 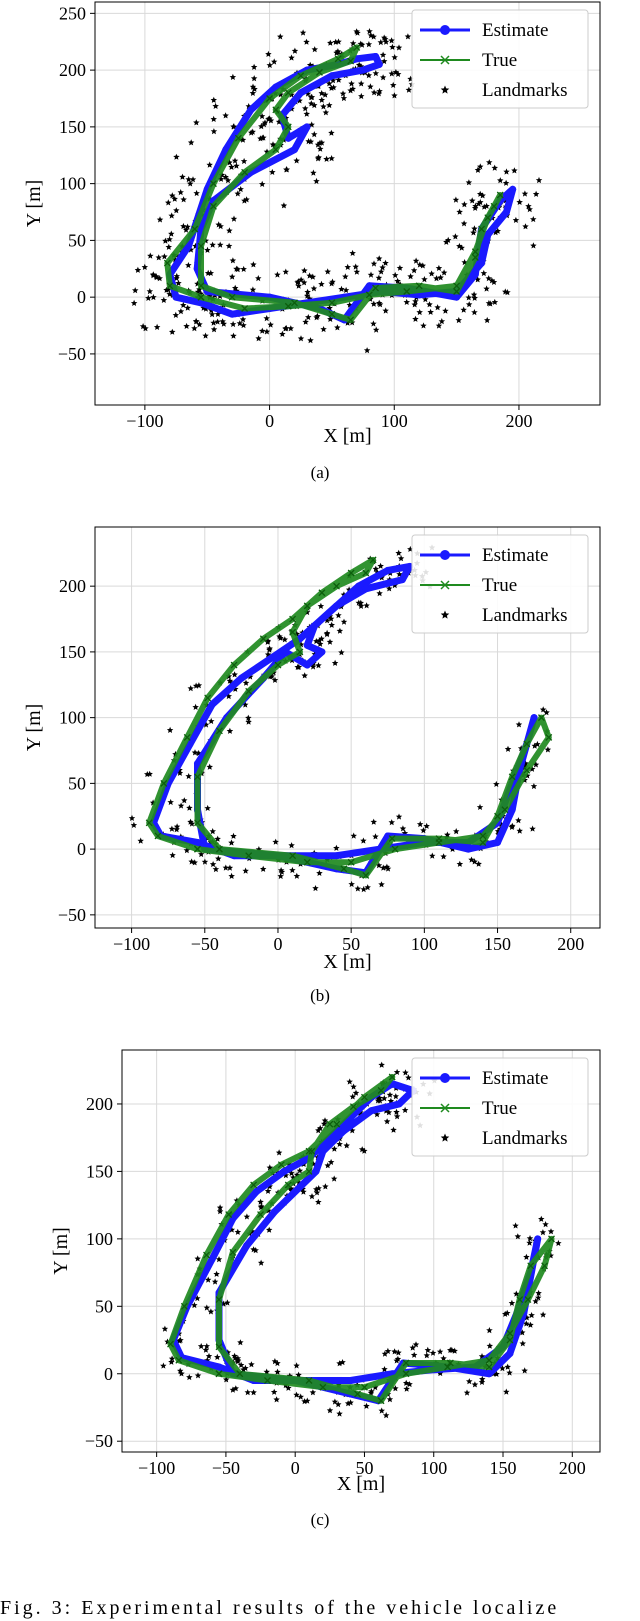 What do you see at coordinates (144, 421) in the screenshot?
I see `x-tick-label: −100` at bounding box center [144, 421].